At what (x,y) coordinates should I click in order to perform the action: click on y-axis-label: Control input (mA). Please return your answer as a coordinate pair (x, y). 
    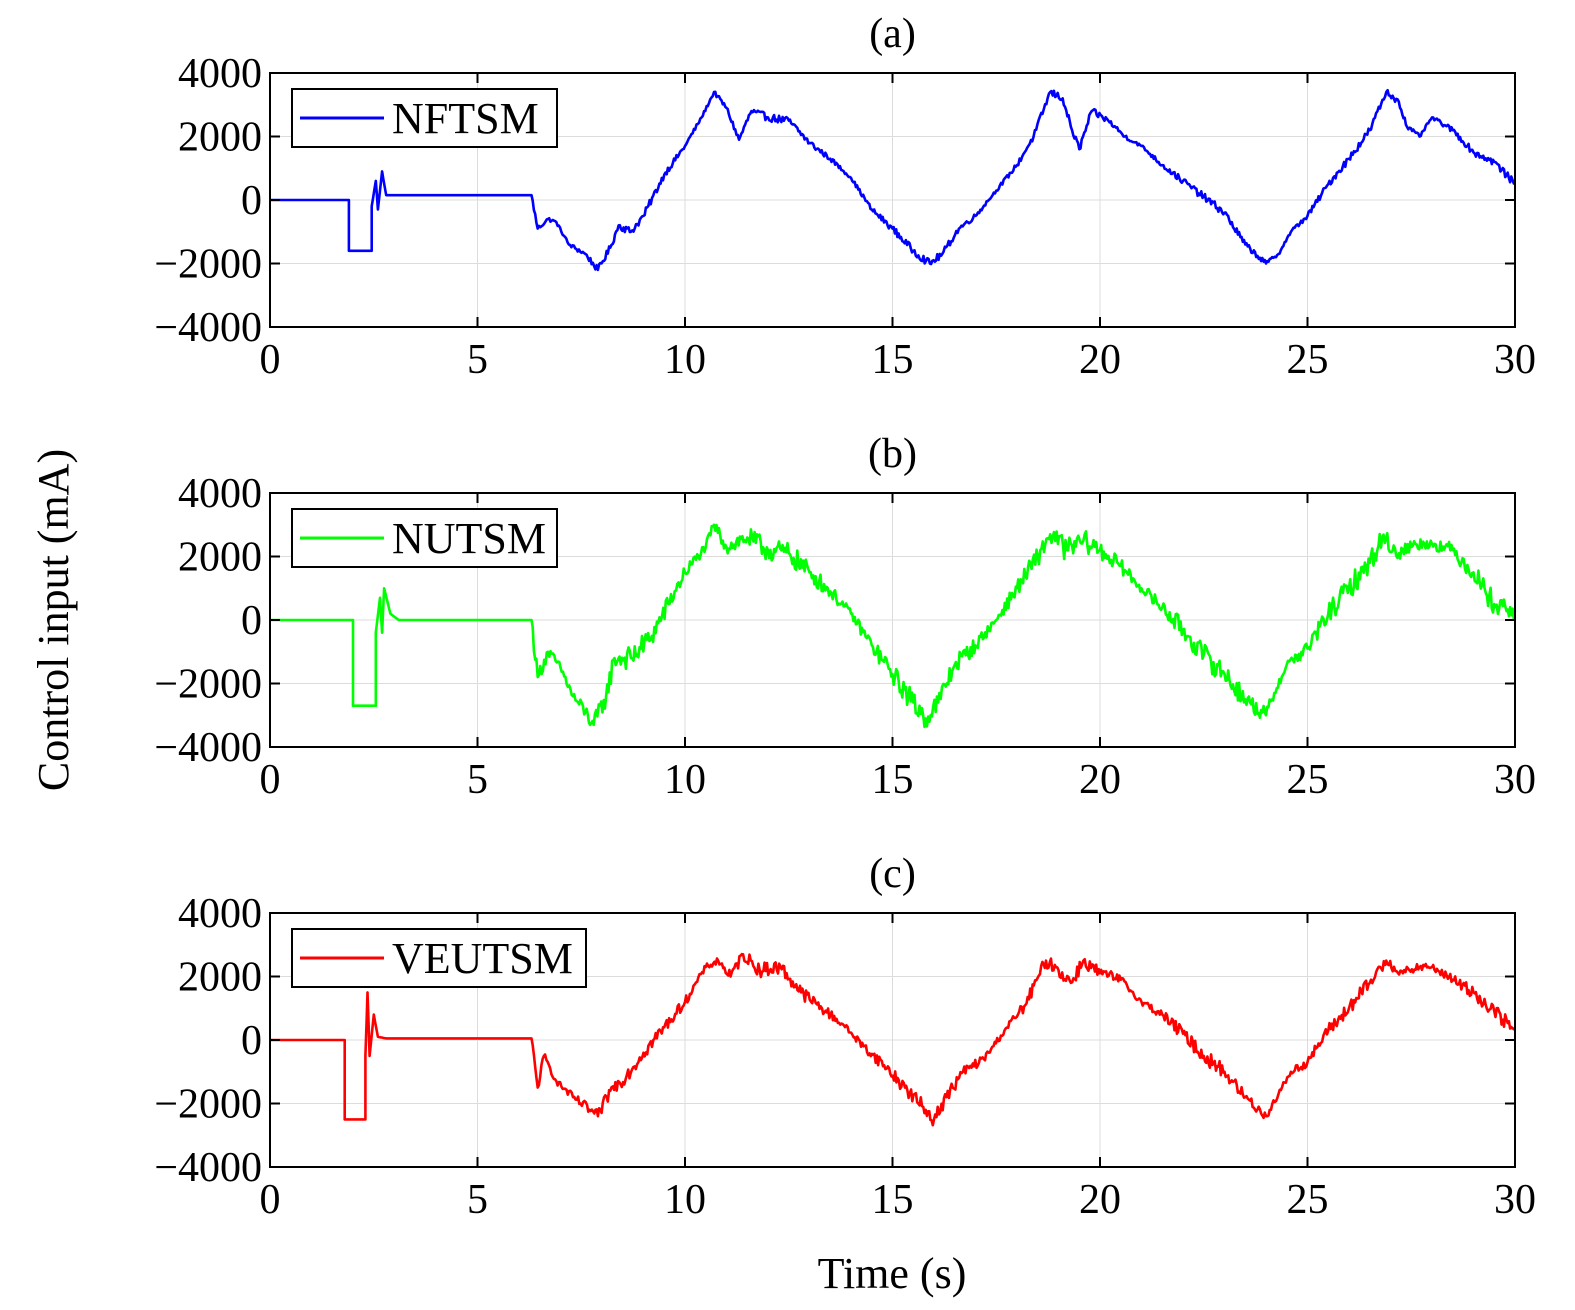
    Looking at the image, I should click on (53, 620).